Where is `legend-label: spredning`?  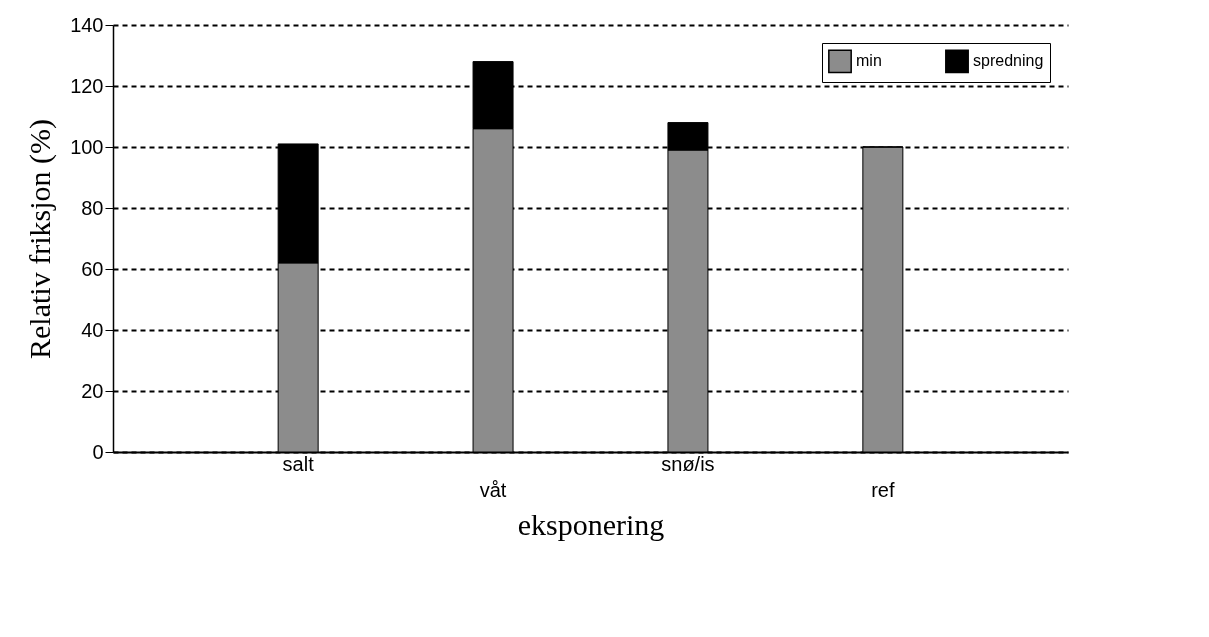 legend-label: spredning is located at coordinates (1008, 61).